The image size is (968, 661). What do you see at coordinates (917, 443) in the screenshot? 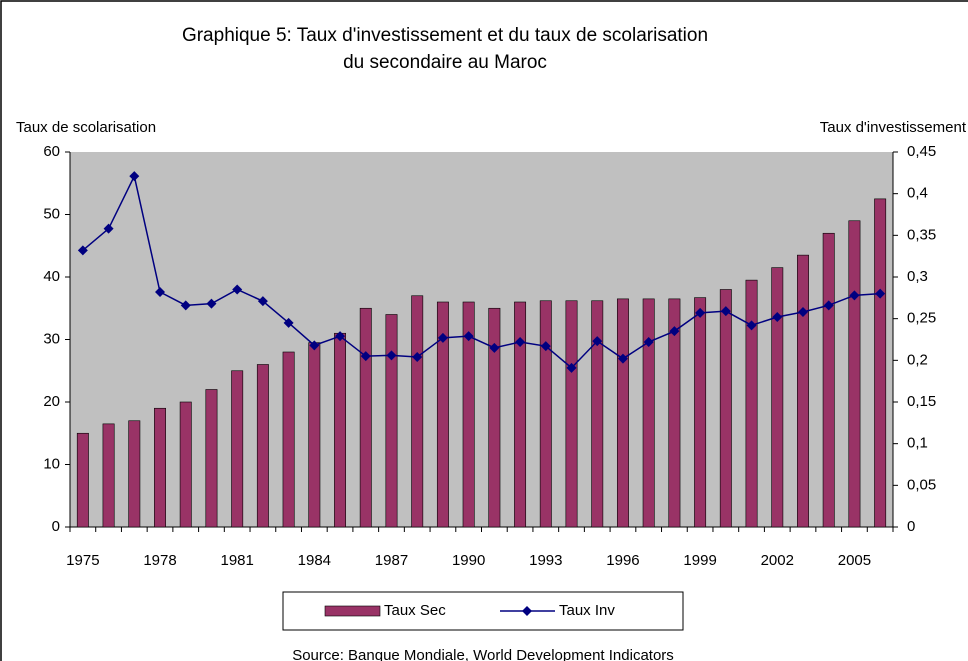
I see `y2-tick-label: 0,1` at bounding box center [917, 443].